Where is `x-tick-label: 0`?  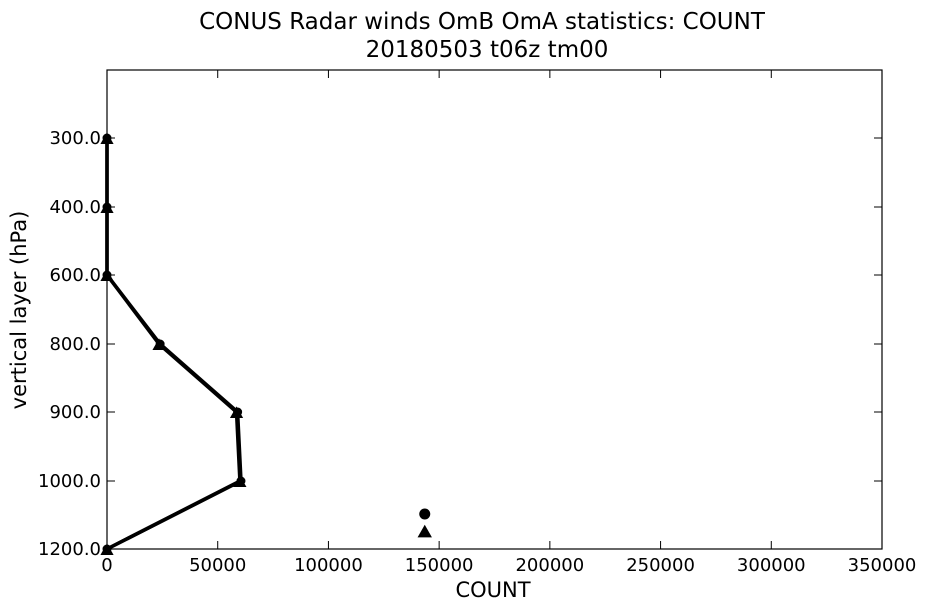
x-tick-label: 0 is located at coordinates (106, 565).